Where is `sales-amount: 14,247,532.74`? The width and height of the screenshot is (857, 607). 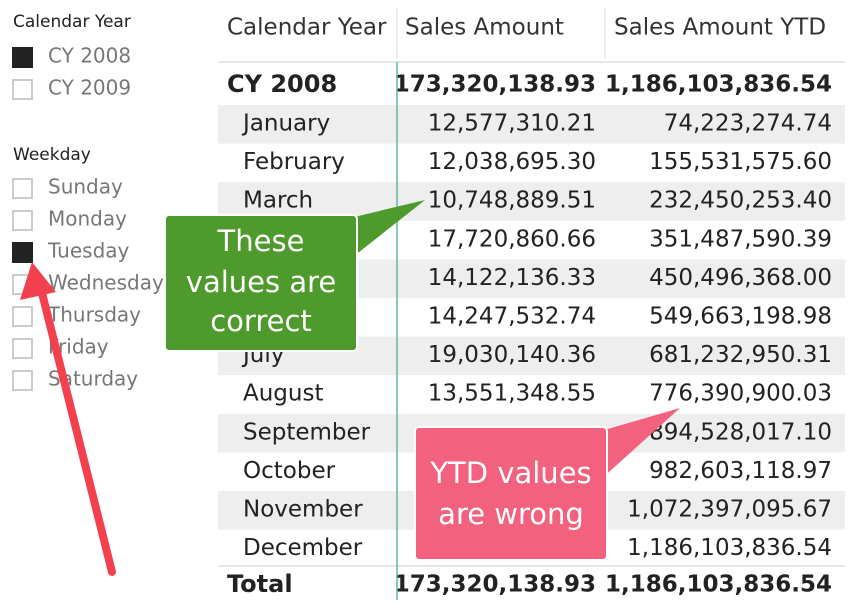 sales-amount: 14,247,532.74 is located at coordinates (512, 317).